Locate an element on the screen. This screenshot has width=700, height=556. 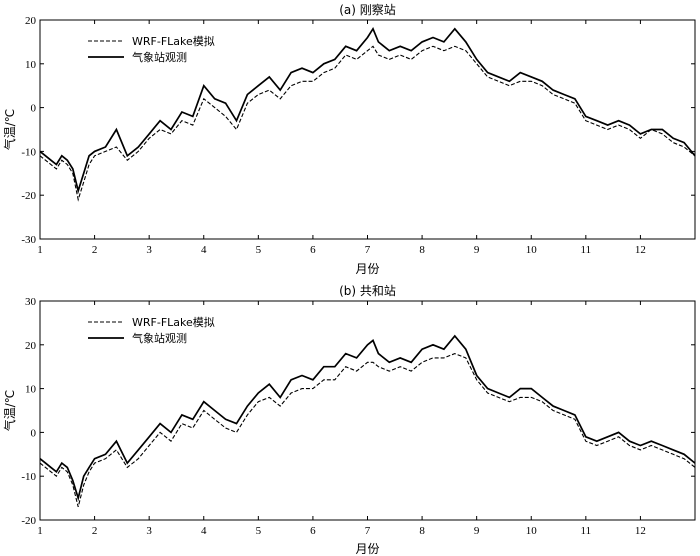
y-tick-label: -30 is located at coordinates (28, 240).